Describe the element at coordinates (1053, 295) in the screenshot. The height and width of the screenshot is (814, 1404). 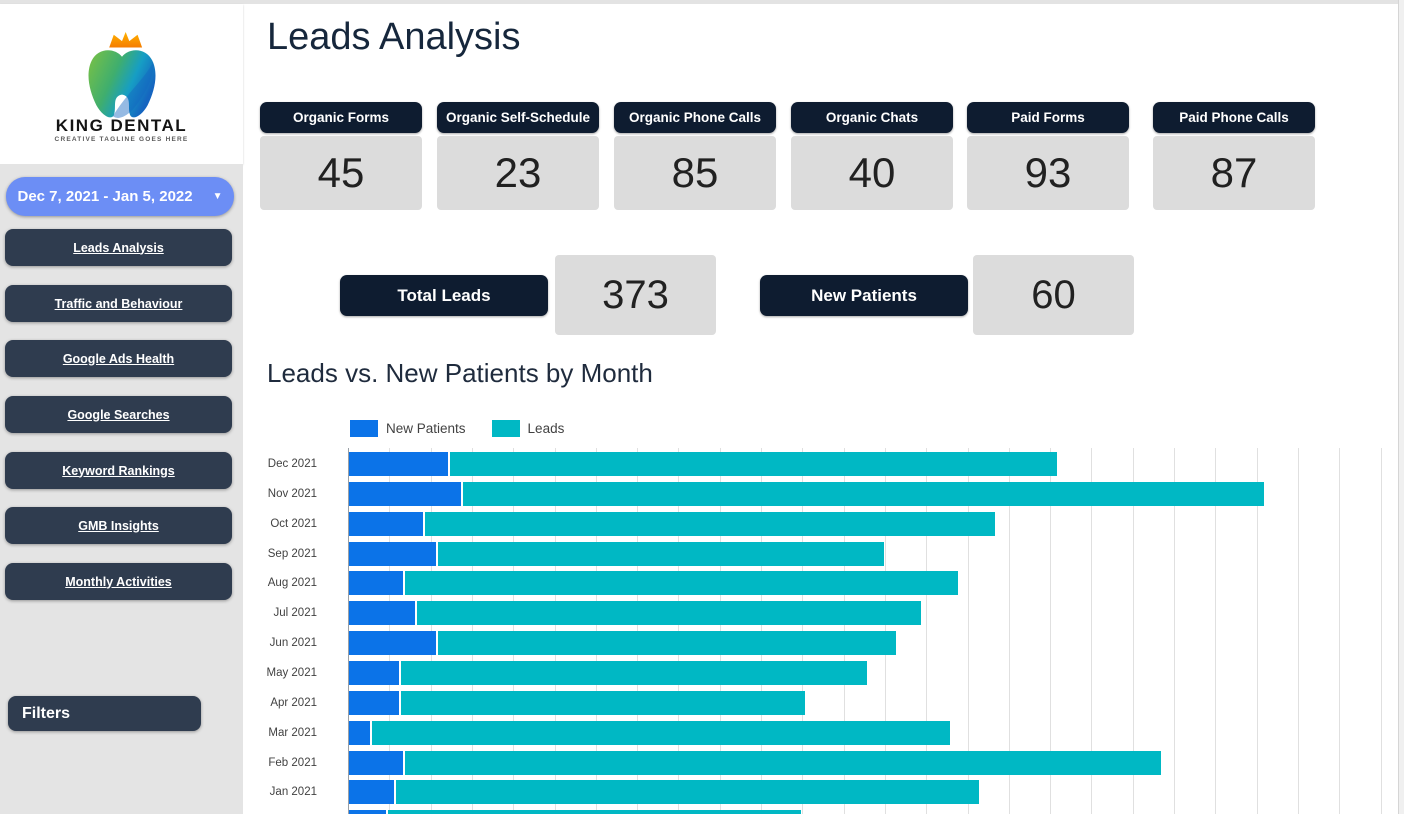
I see `new-patients-value: 60` at that location.